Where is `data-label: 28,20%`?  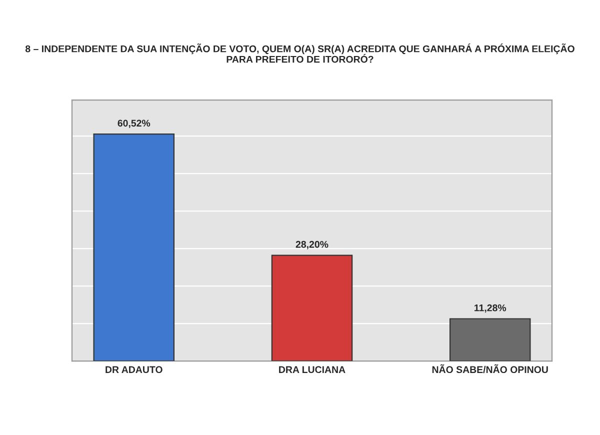
data-label: 28,20% is located at coordinates (312, 245).